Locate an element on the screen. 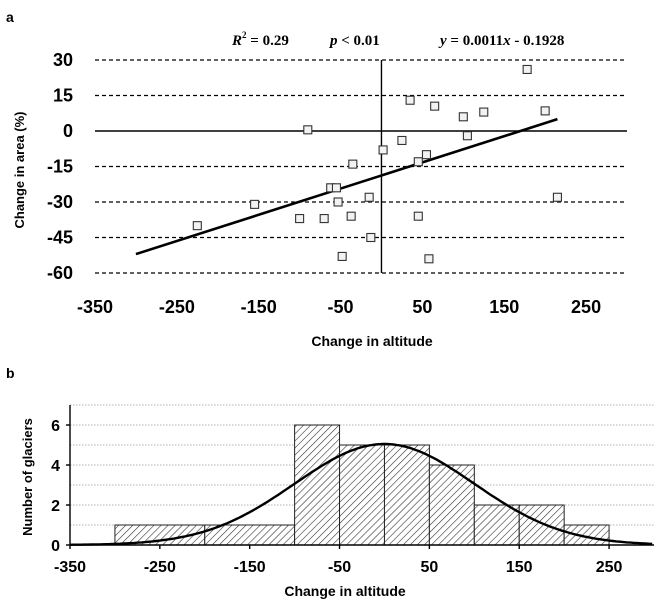 The image size is (658, 600). r2-exponent: 2 is located at coordinates (244, 35).